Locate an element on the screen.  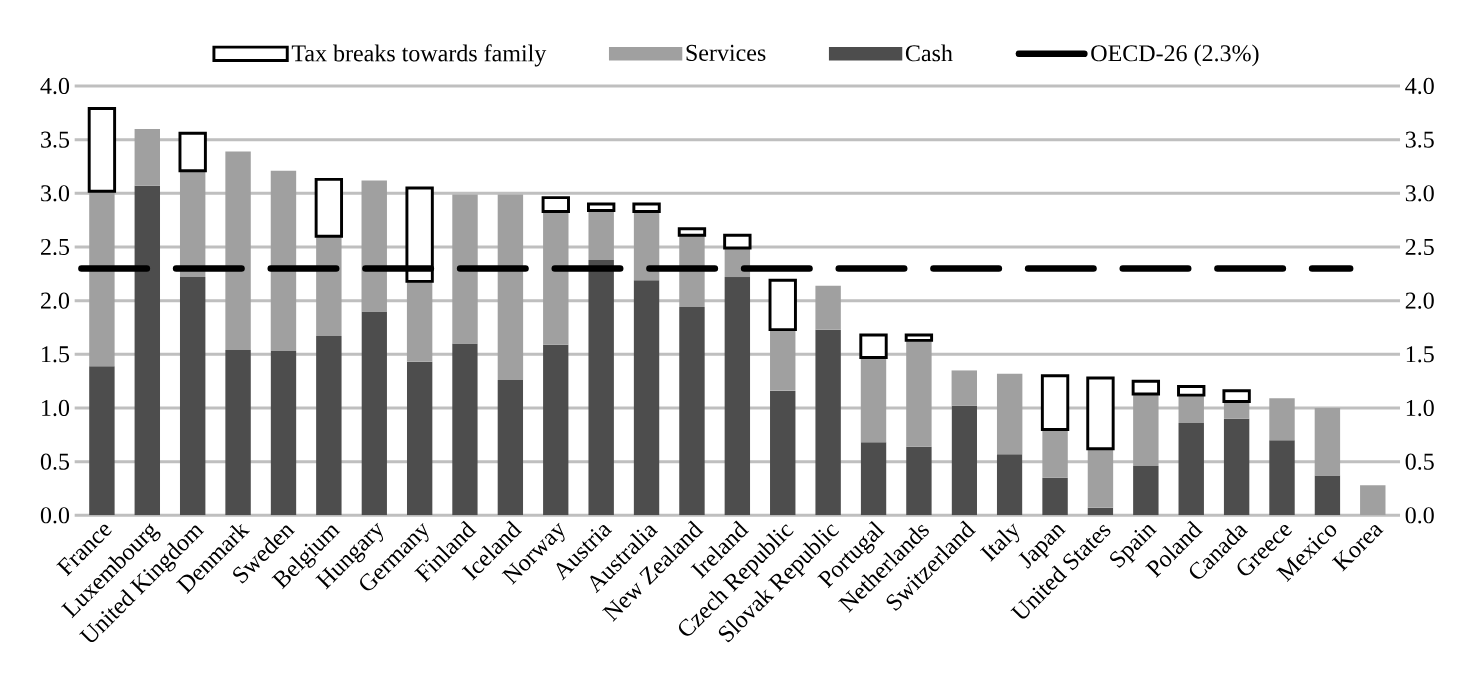
y2-tick-label: 3.5 is located at coordinates (1419, 139).